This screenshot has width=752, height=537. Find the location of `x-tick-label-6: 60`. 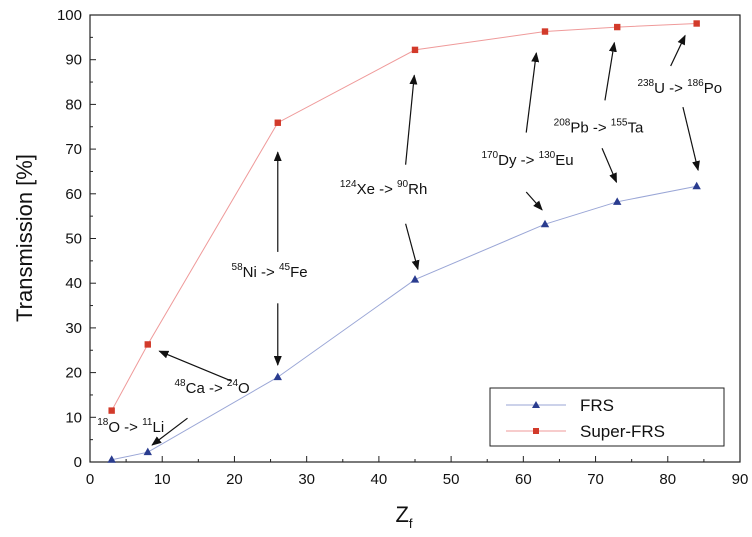

x-tick-label-6: 60 is located at coordinates (523, 479).